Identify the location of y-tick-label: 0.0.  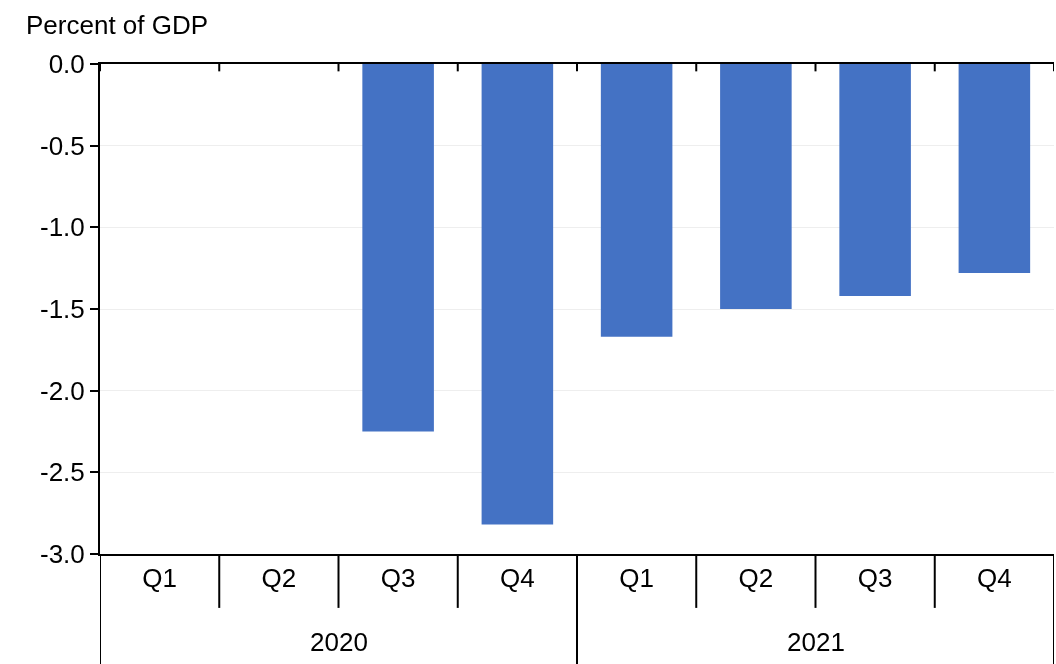
(66, 64).